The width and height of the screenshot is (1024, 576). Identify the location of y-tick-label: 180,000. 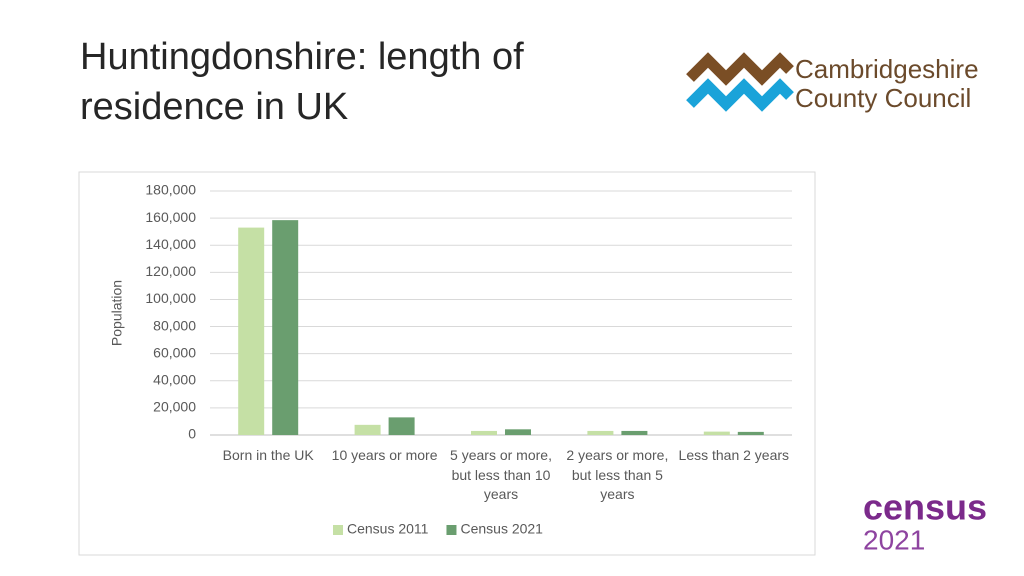
(170, 190).